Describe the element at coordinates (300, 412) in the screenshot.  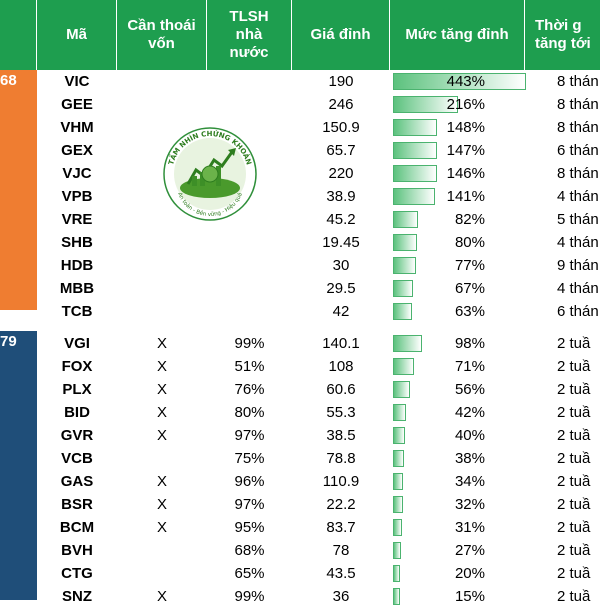
I see `table-row: BID X 80% 55.3 42% 2 tuầ` at that location.